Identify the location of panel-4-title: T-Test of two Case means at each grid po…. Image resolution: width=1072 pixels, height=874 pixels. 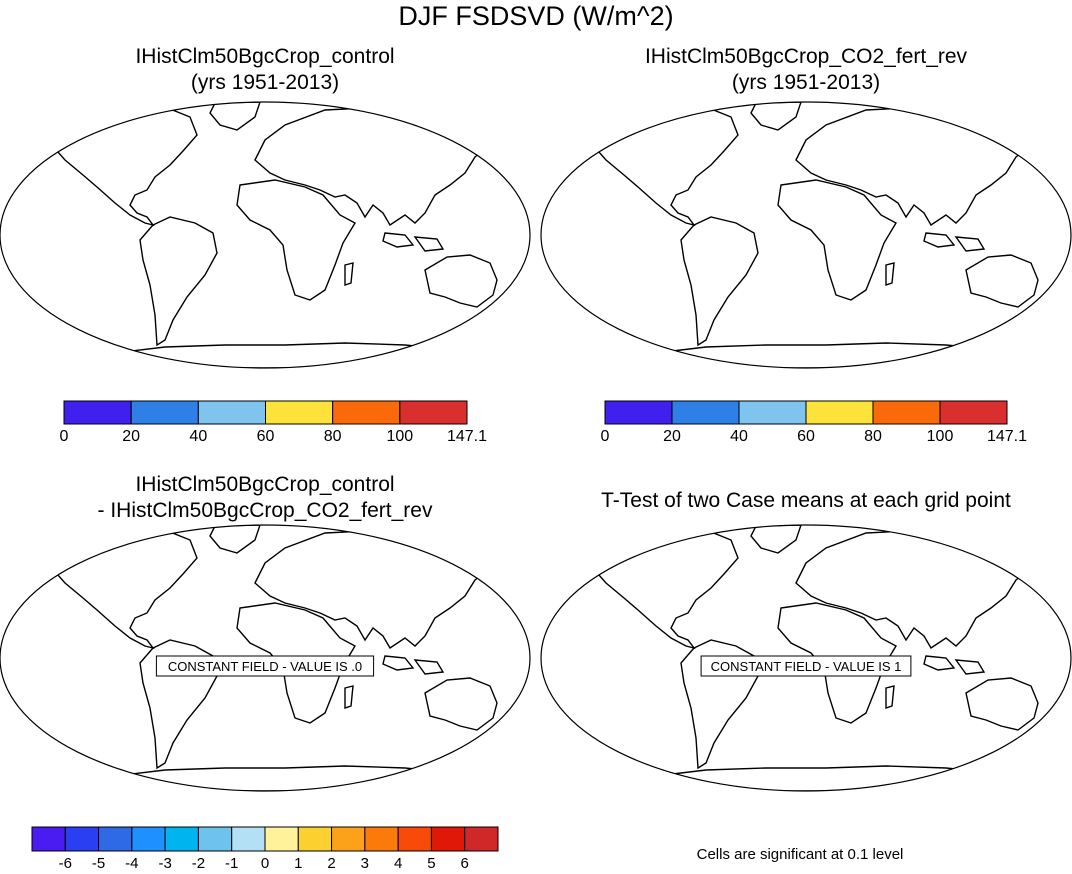
(806, 500).